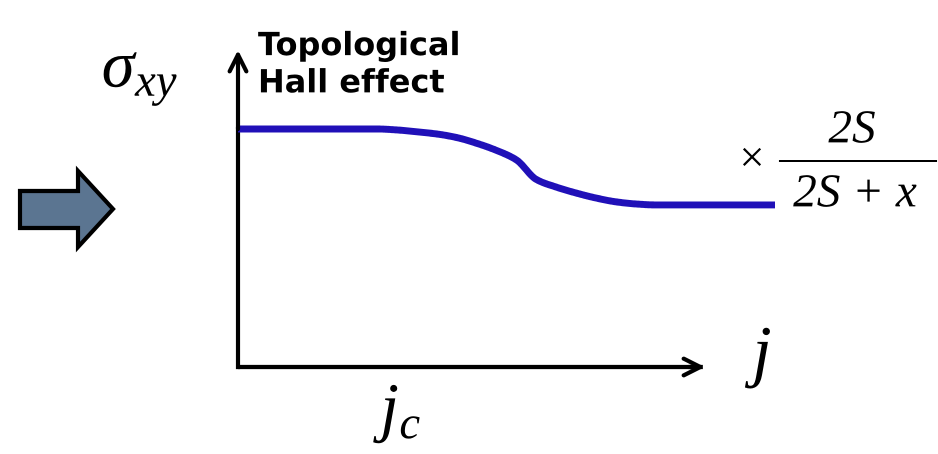 The height and width of the screenshot is (454, 938). I want to click on y-axis-title: σ$_{xy}$, so click(140, 79).